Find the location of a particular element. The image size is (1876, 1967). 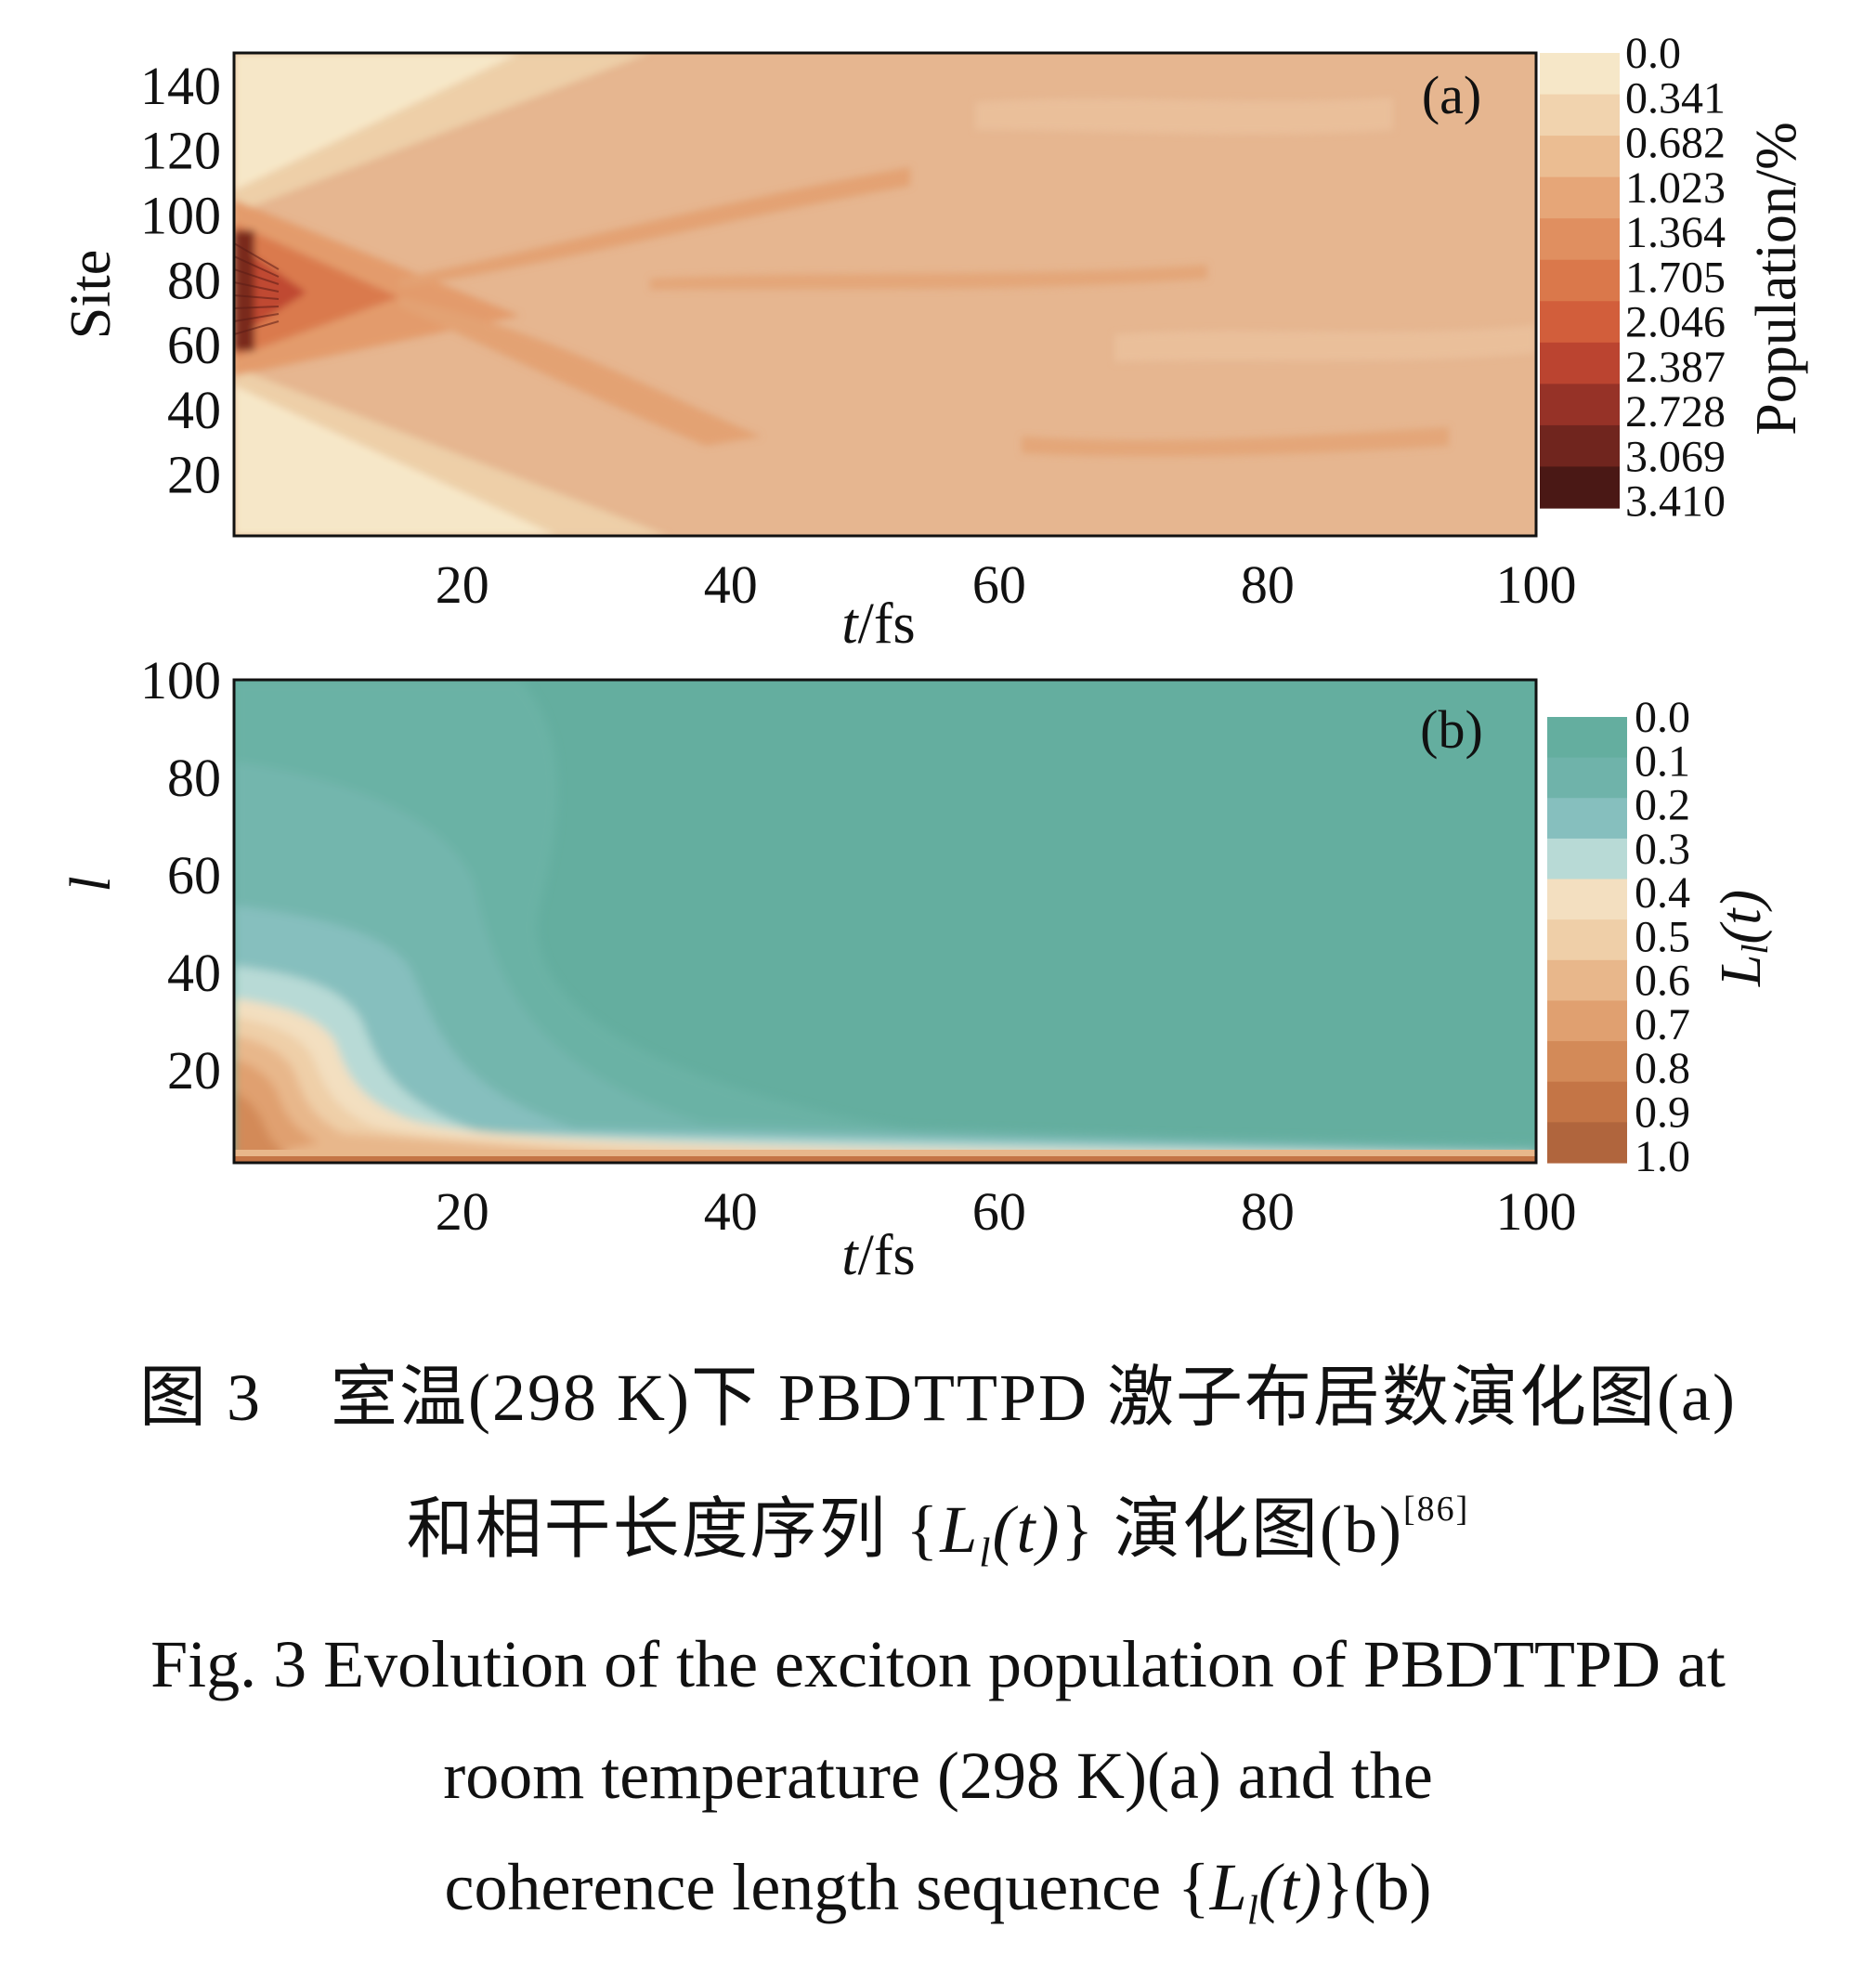

y-tick-label: 120 is located at coordinates (180, 151).